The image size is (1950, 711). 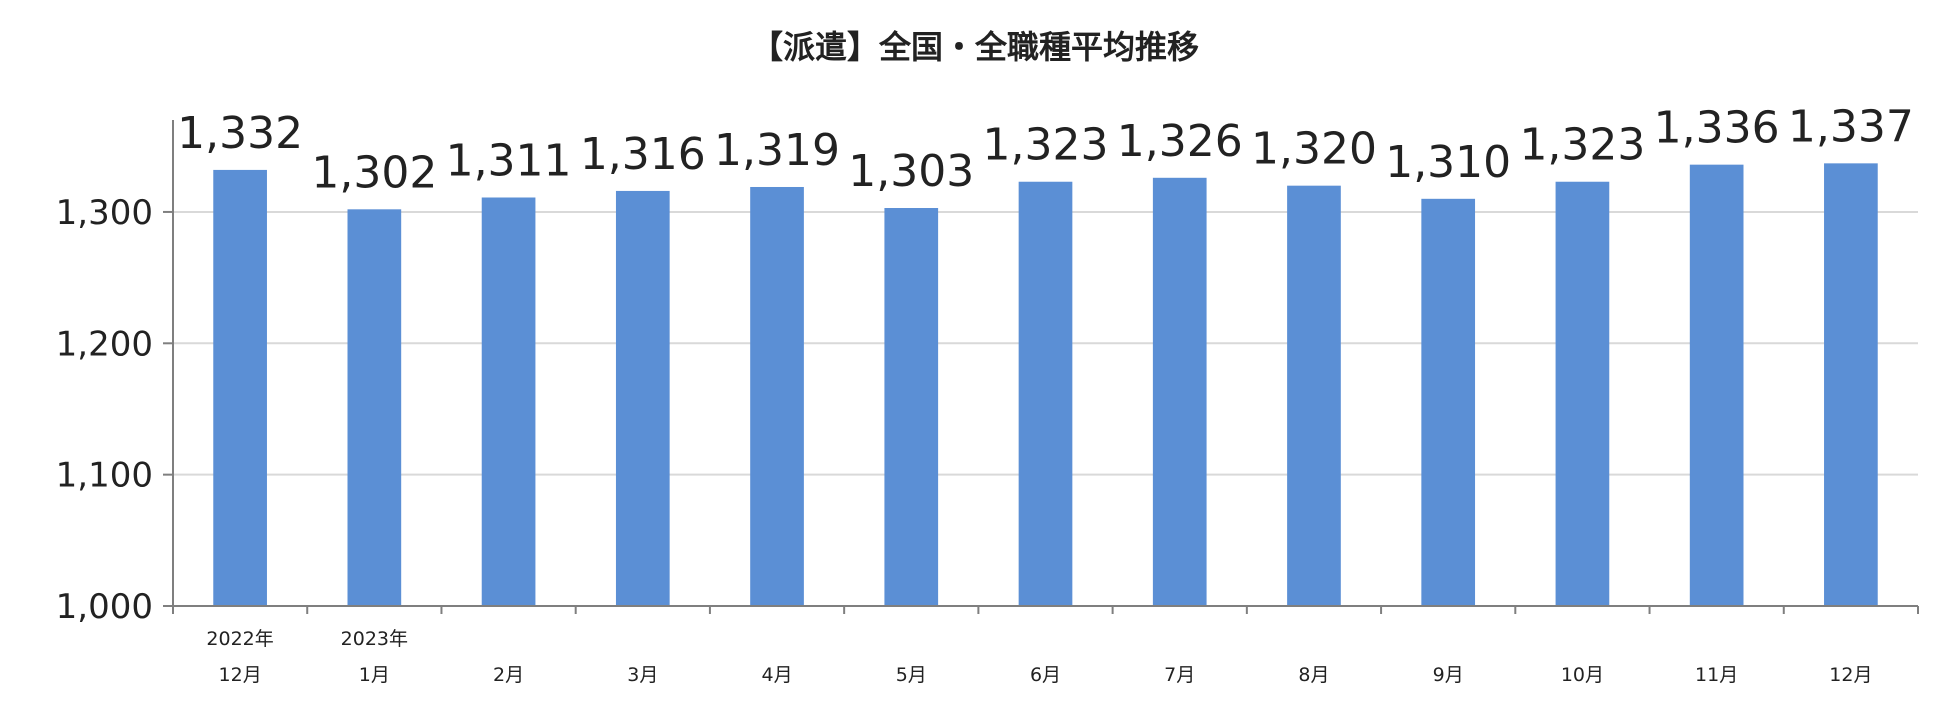 What do you see at coordinates (911, 675) in the screenshot?
I see `x-category-month: 5月` at bounding box center [911, 675].